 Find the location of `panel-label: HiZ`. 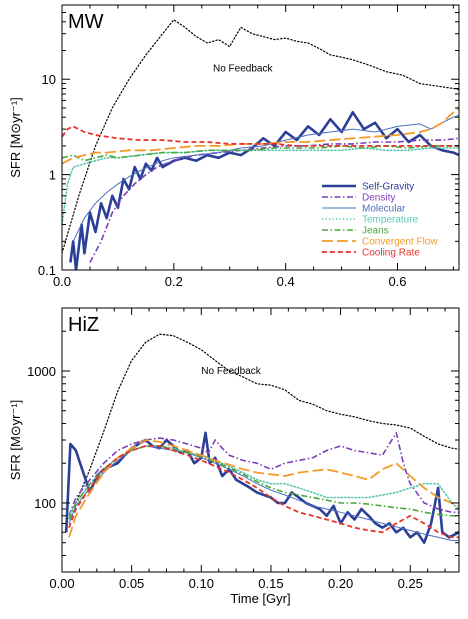

panel-label: HiZ is located at coordinates (83, 325).